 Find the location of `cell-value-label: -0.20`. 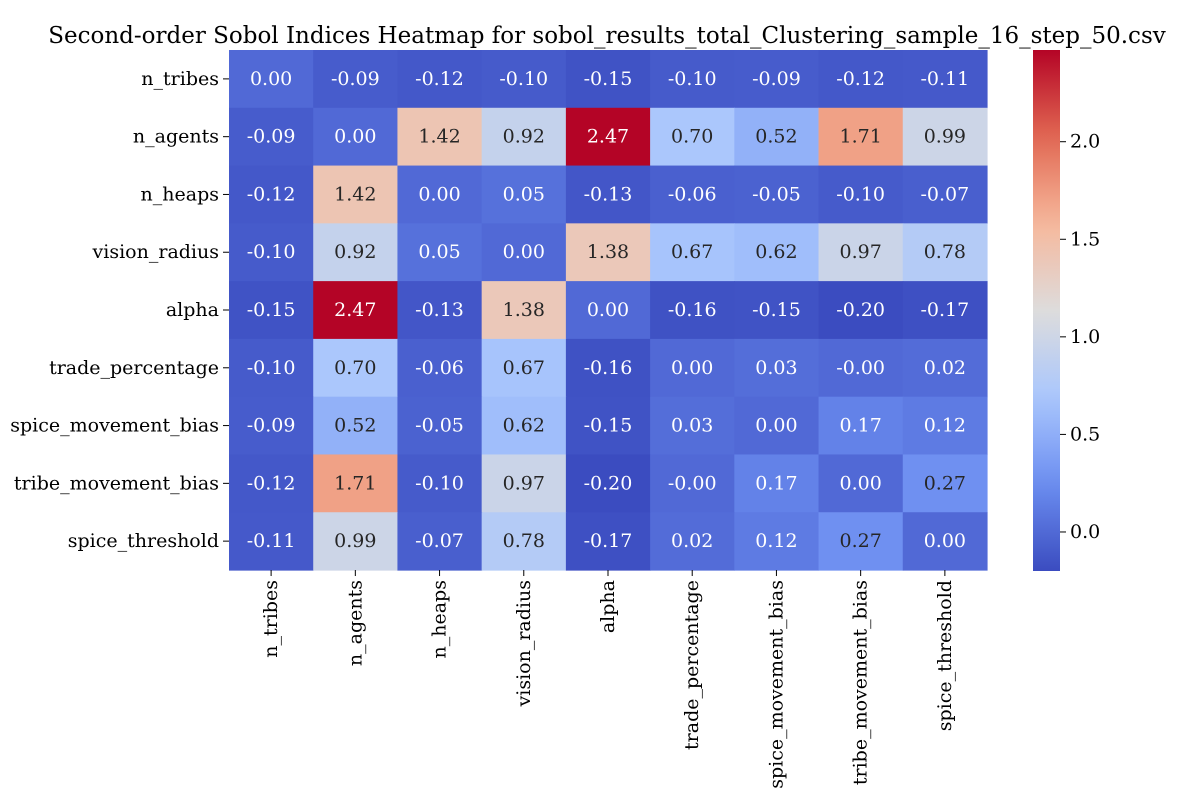

cell-value-label: -0.20 is located at coordinates (608, 483).